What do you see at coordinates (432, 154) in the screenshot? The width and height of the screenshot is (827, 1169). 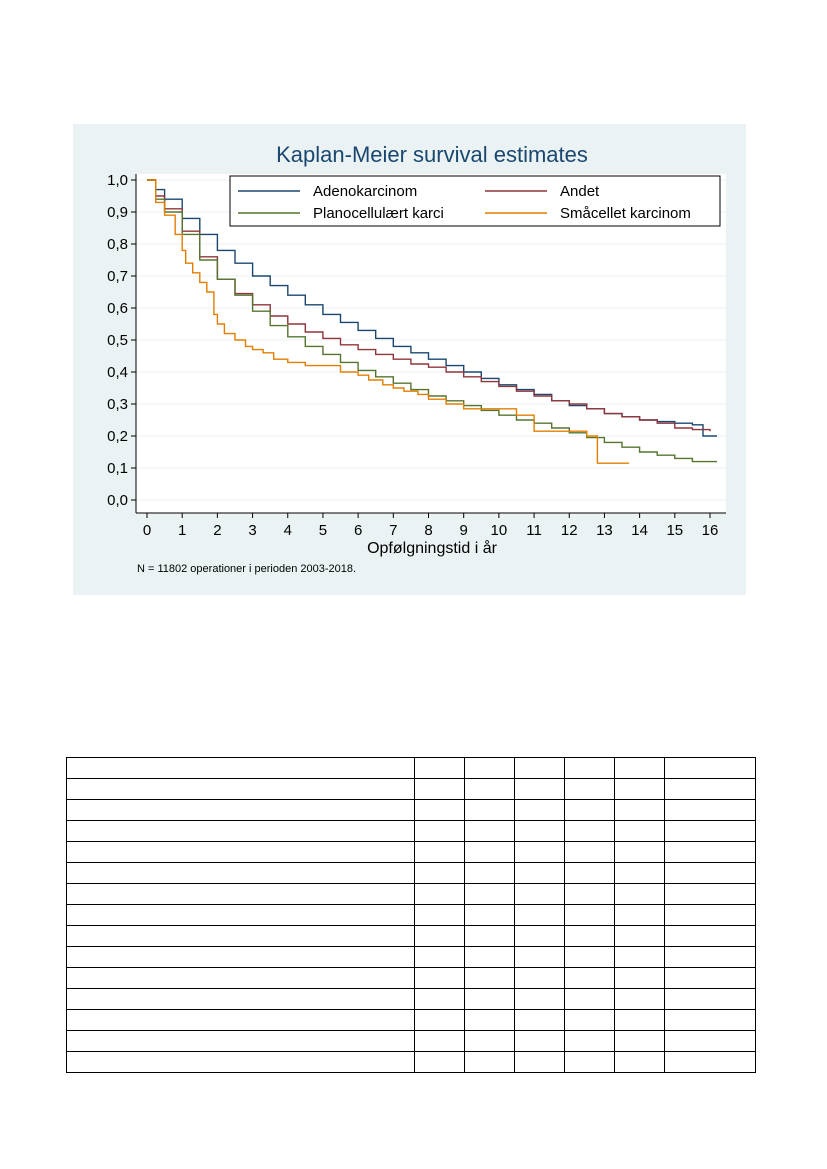 I see `chart-title: Kaplan-Meier survival estimates` at bounding box center [432, 154].